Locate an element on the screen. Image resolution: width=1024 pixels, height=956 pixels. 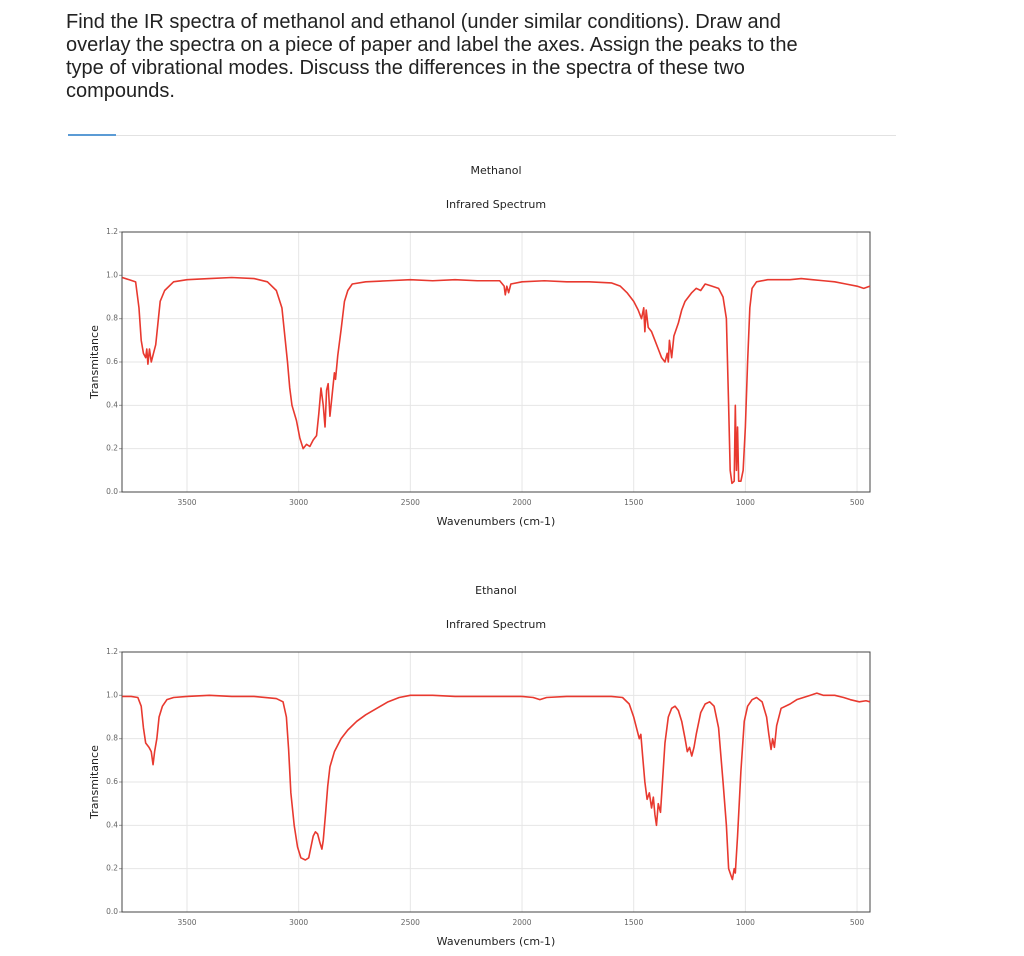
question-line: compounds. is located at coordinates (120, 91).